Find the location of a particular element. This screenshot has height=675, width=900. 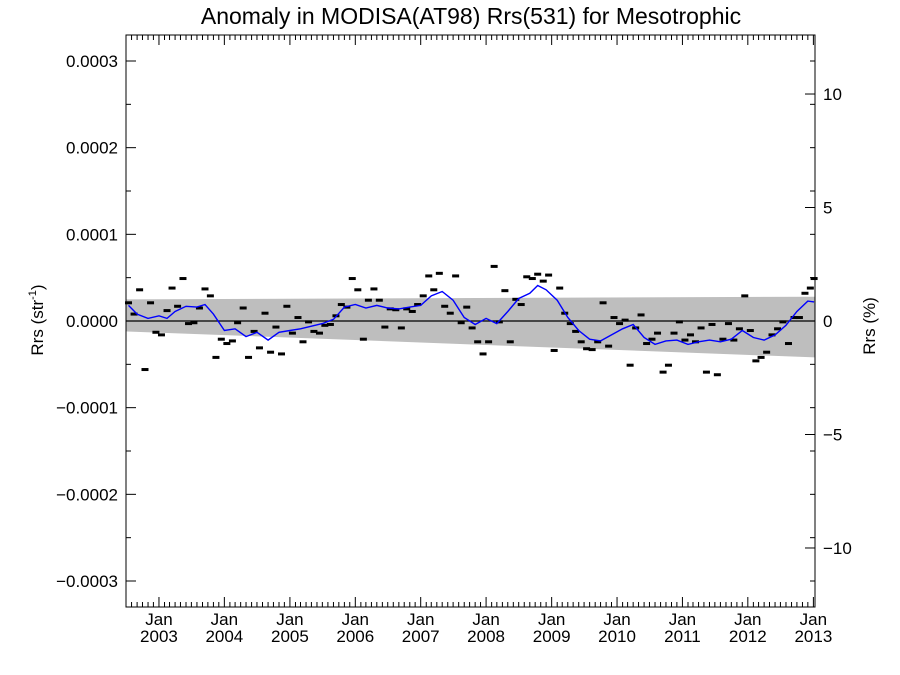

x-tick-year: 2012 is located at coordinates (748, 636).